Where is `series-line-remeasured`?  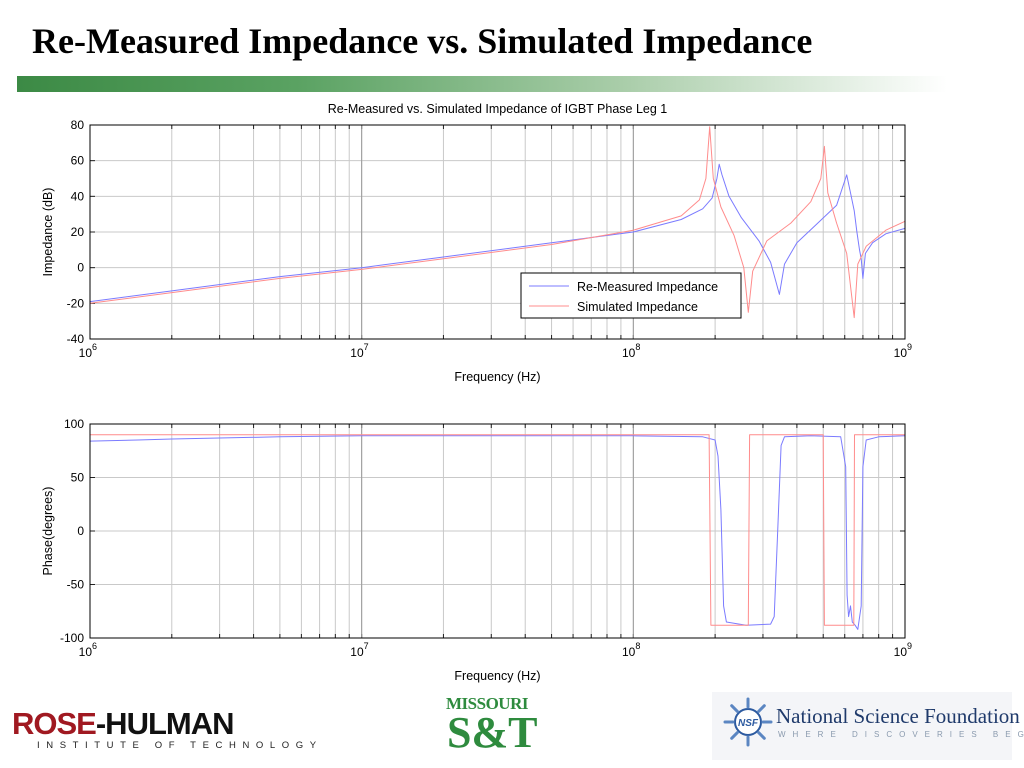 series-line-remeasured is located at coordinates (497, 233).